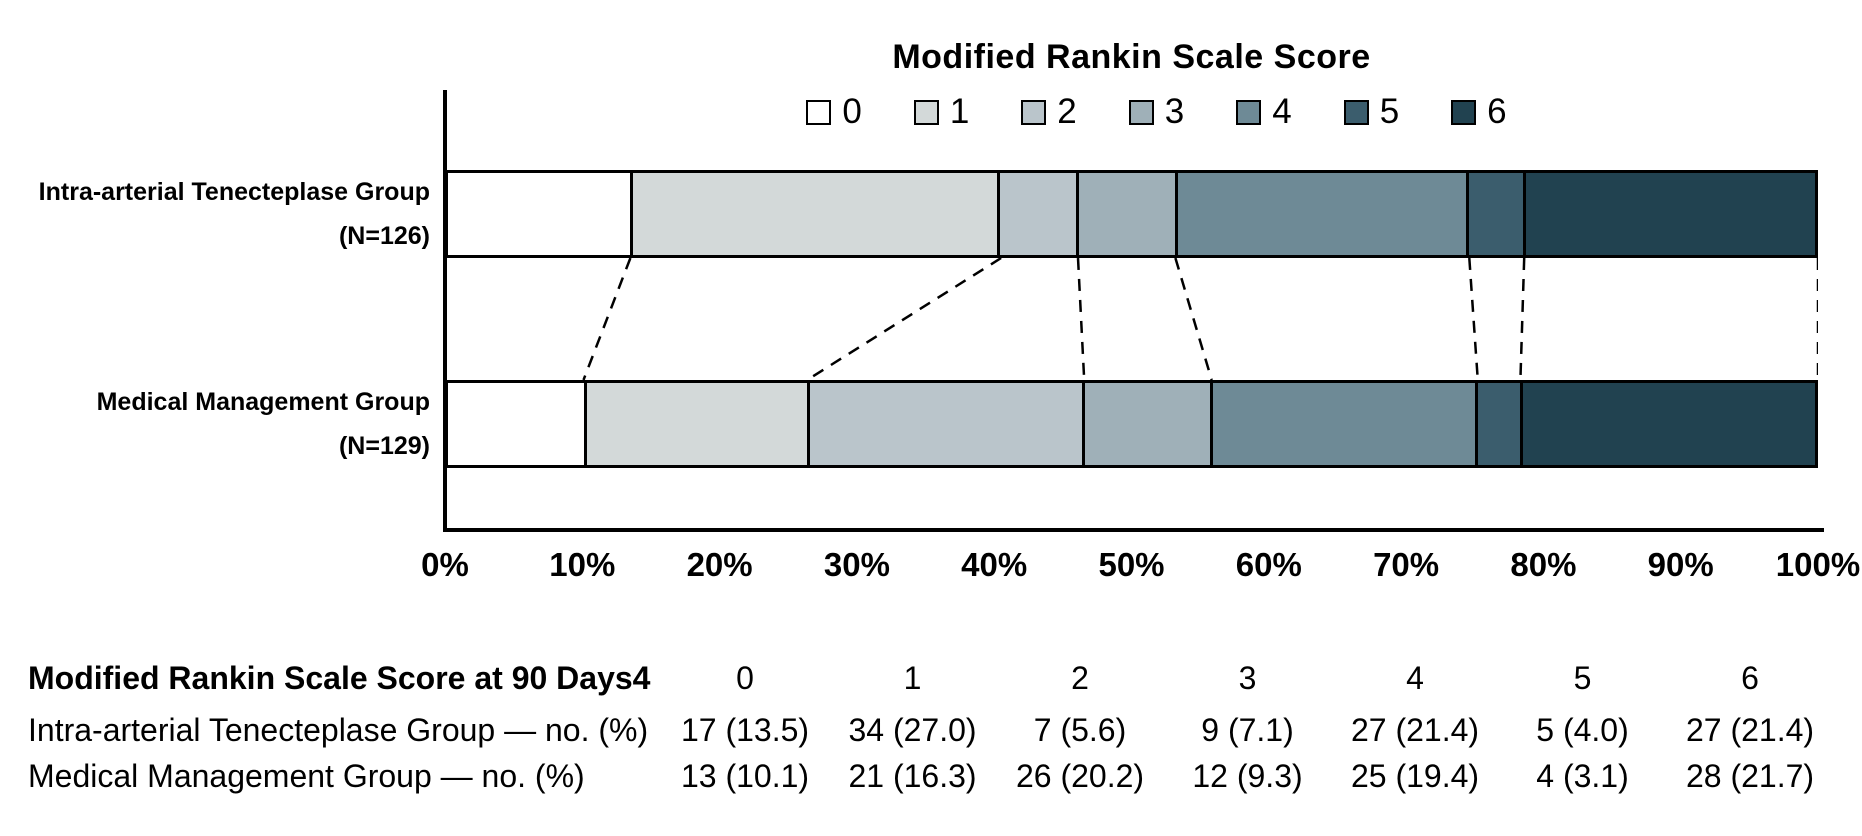 The height and width of the screenshot is (836, 1862). Describe the element at coordinates (1268, 564) in the screenshot. I see `x-tick-60: 60%` at that location.